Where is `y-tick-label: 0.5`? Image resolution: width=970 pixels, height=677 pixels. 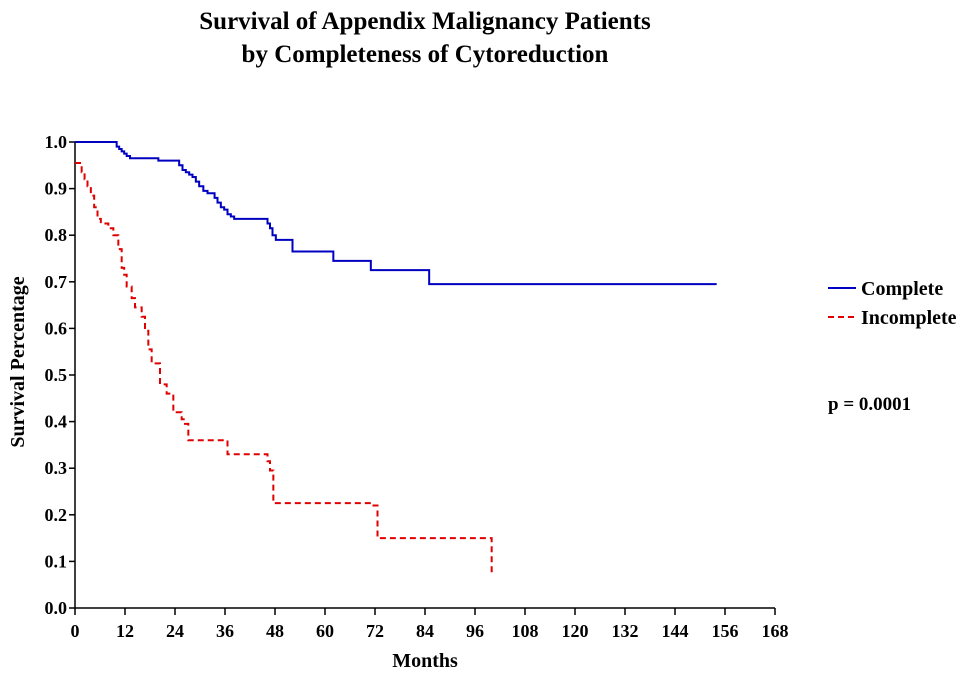 y-tick-label: 0.5 is located at coordinates (56, 375).